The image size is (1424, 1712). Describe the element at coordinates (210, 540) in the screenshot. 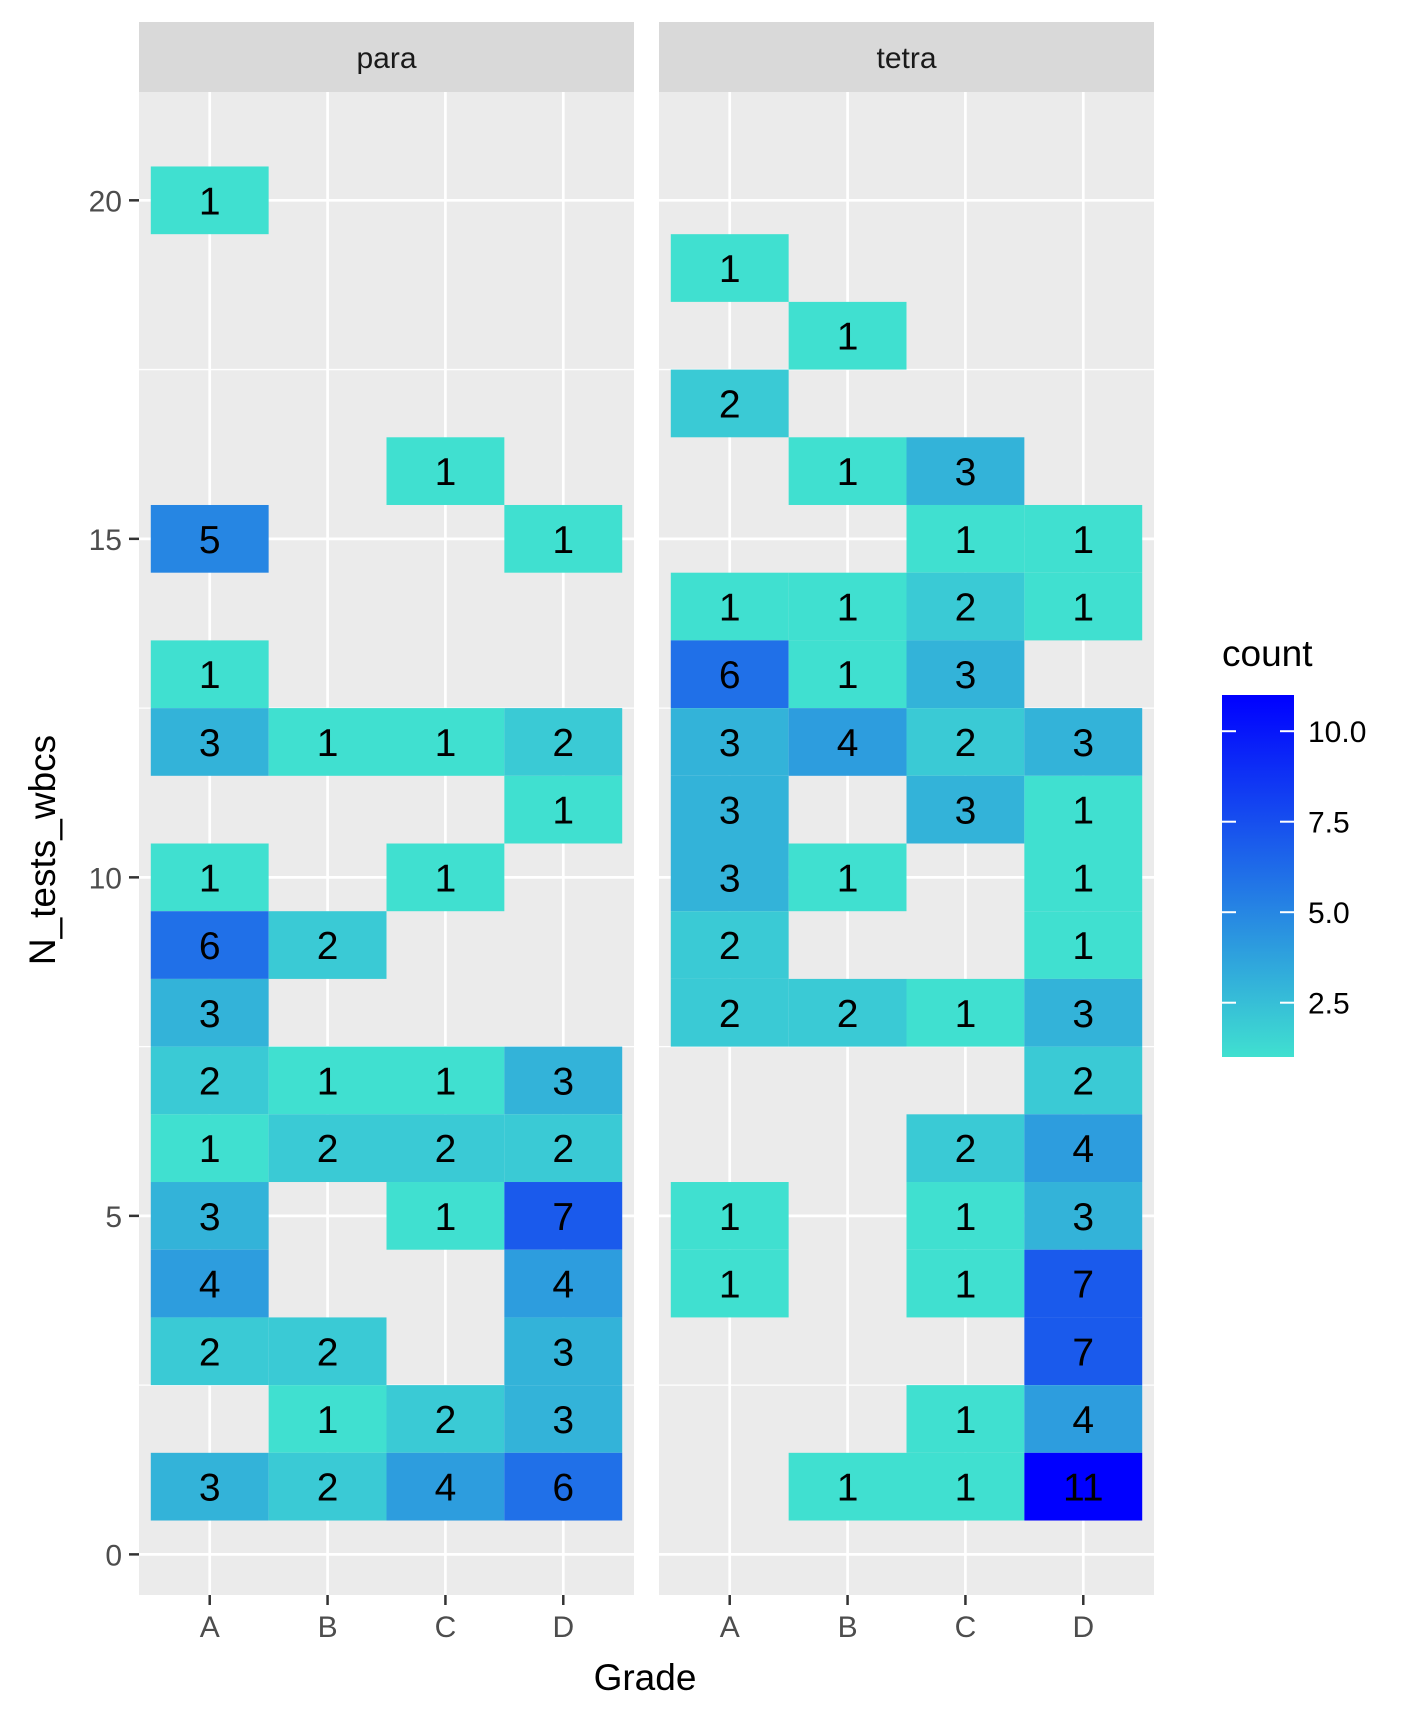

I see `tile-count-label: 5` at that location.